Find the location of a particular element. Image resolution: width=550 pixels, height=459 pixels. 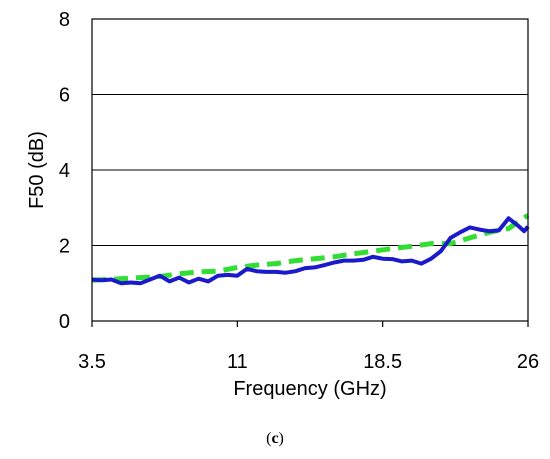

x-tick-label: 26 is located at coordinates (528, 362).